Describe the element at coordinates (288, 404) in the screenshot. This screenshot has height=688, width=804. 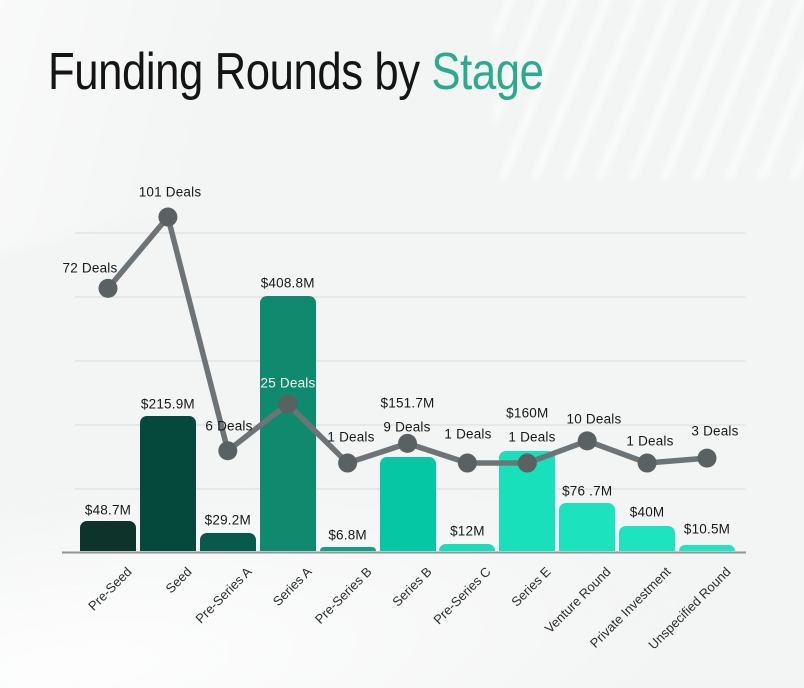
I see `deals-marker-series-a` at that location.